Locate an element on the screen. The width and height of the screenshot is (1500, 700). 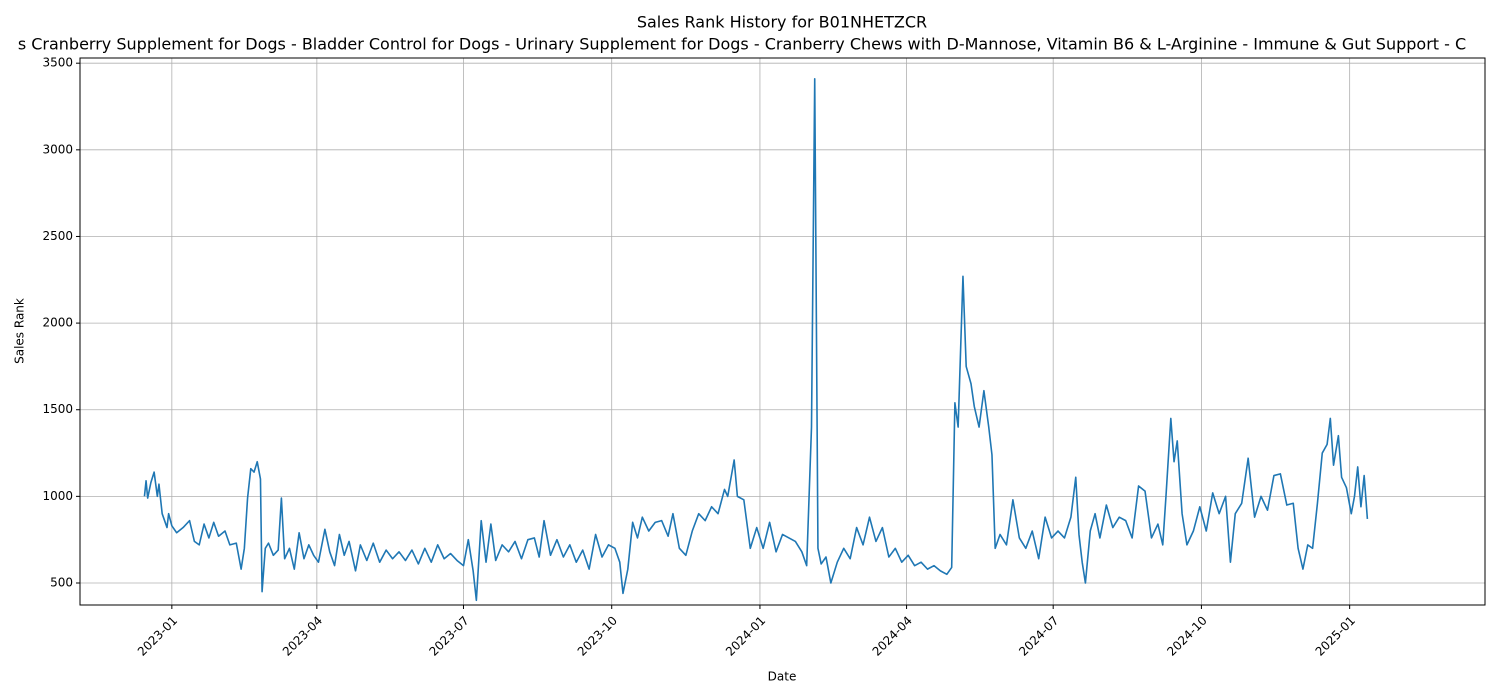
x-tick-label: 2023-07 is located at coordinates (448, 635).